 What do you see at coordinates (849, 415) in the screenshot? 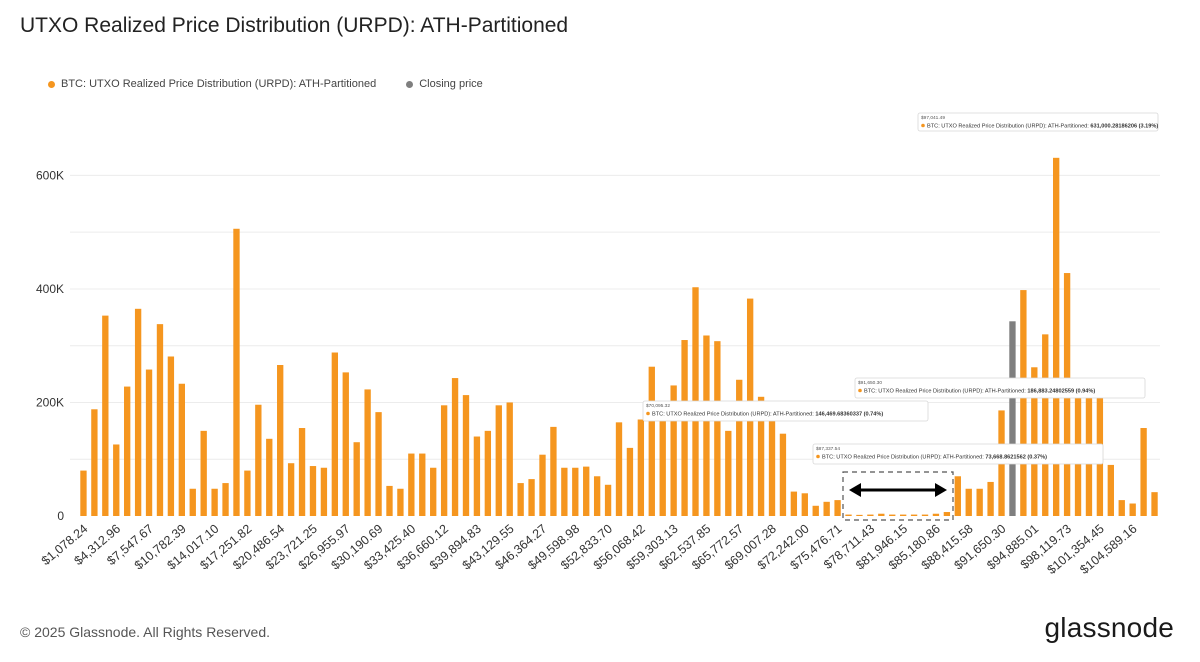
I see `tooltip-value: 146,469.68360337 (0.74%)` at bounding box center [849, 415].